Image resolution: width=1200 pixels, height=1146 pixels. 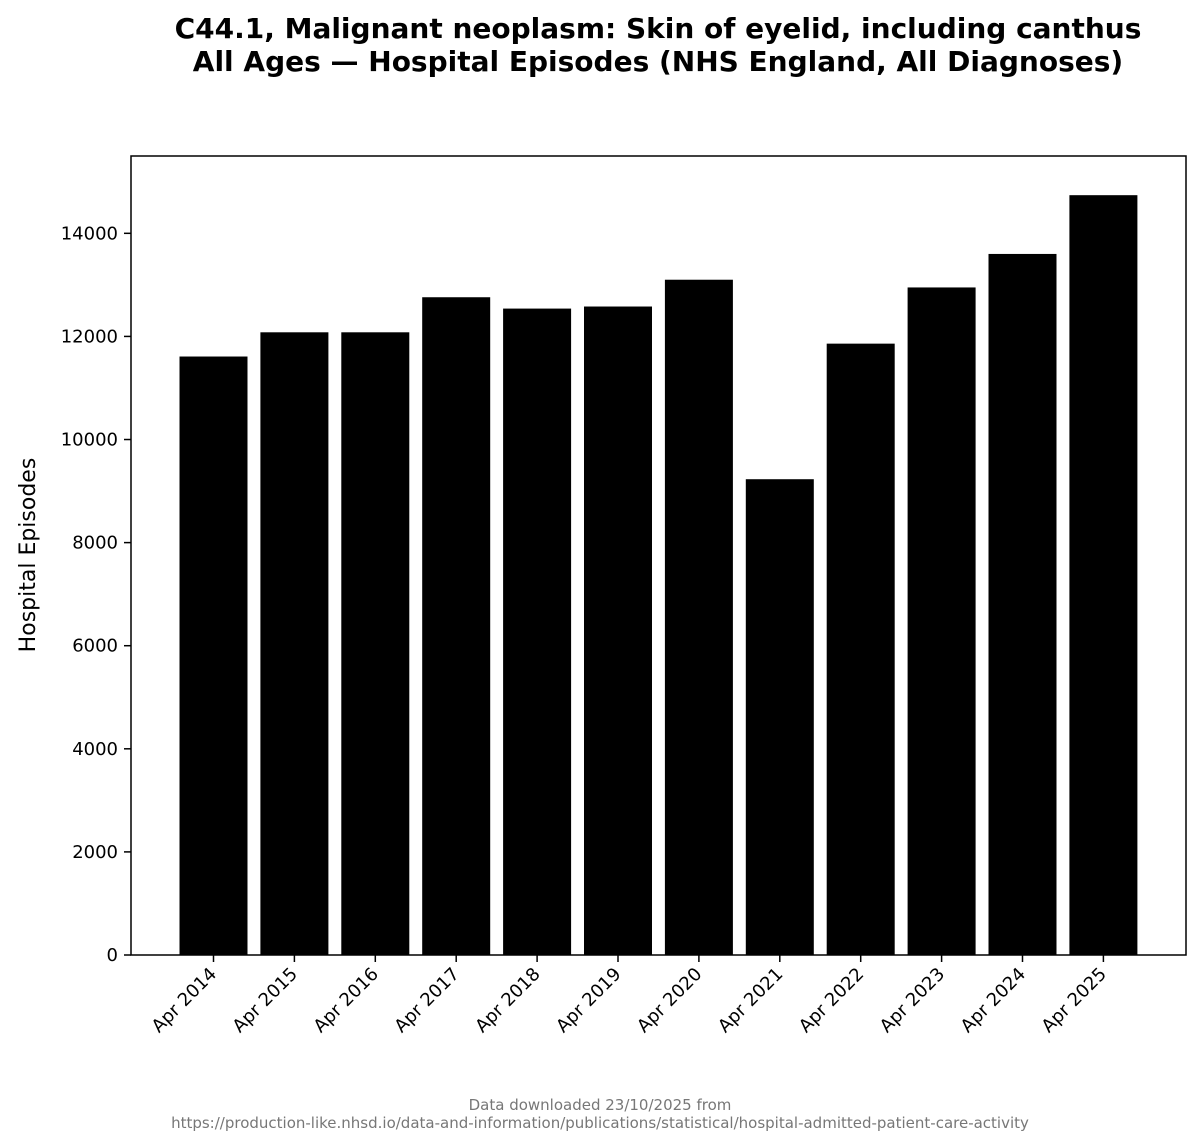 I want to click on y-tick-label: 14000, so click(x=89, y=233).